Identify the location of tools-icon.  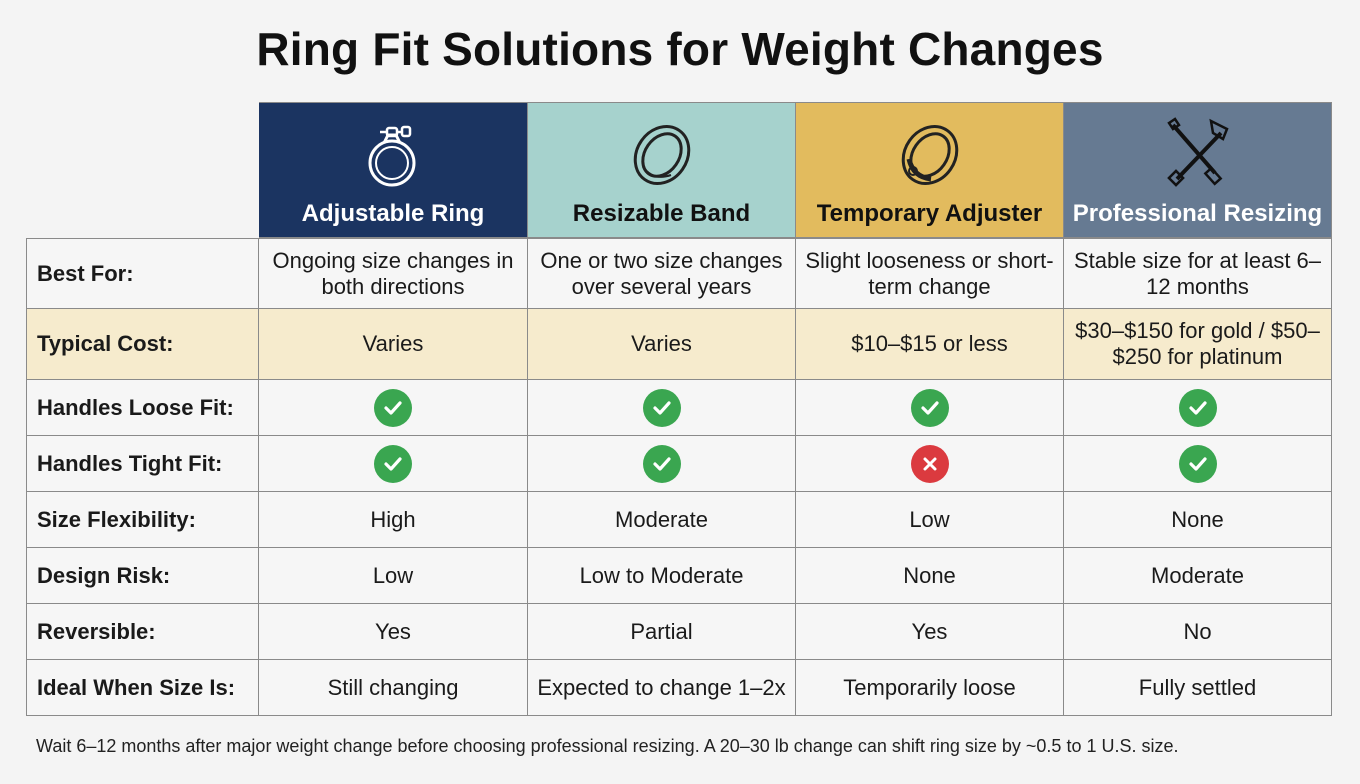
(1197, 152).